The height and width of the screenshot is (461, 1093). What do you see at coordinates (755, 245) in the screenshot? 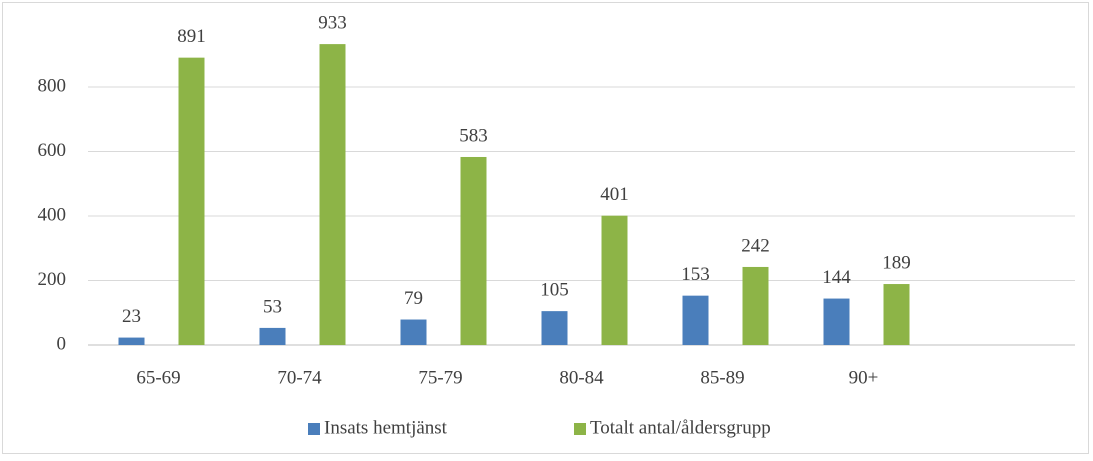
I see `data-label: 242` at bounding box center [755, 245].